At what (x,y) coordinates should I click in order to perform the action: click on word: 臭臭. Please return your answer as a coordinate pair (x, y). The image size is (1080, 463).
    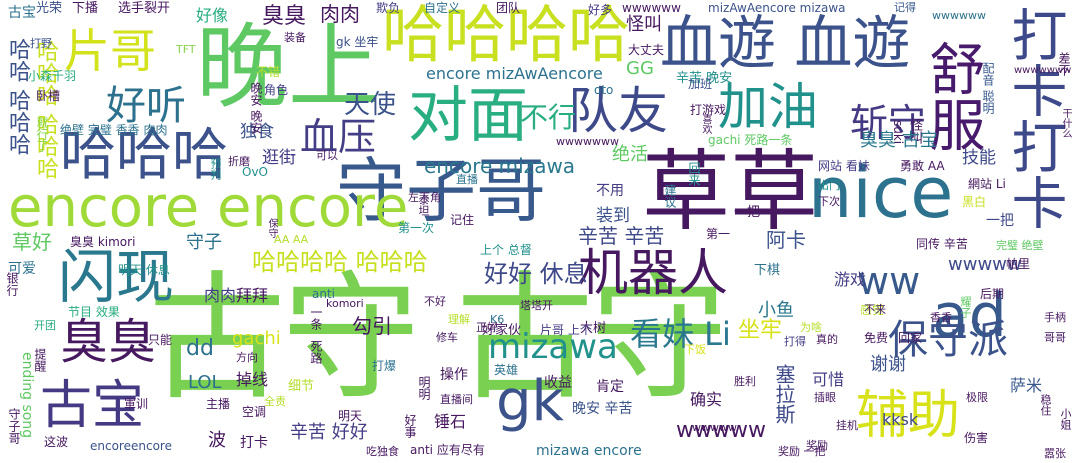
    Looking at the image, I should click on (284, 16).